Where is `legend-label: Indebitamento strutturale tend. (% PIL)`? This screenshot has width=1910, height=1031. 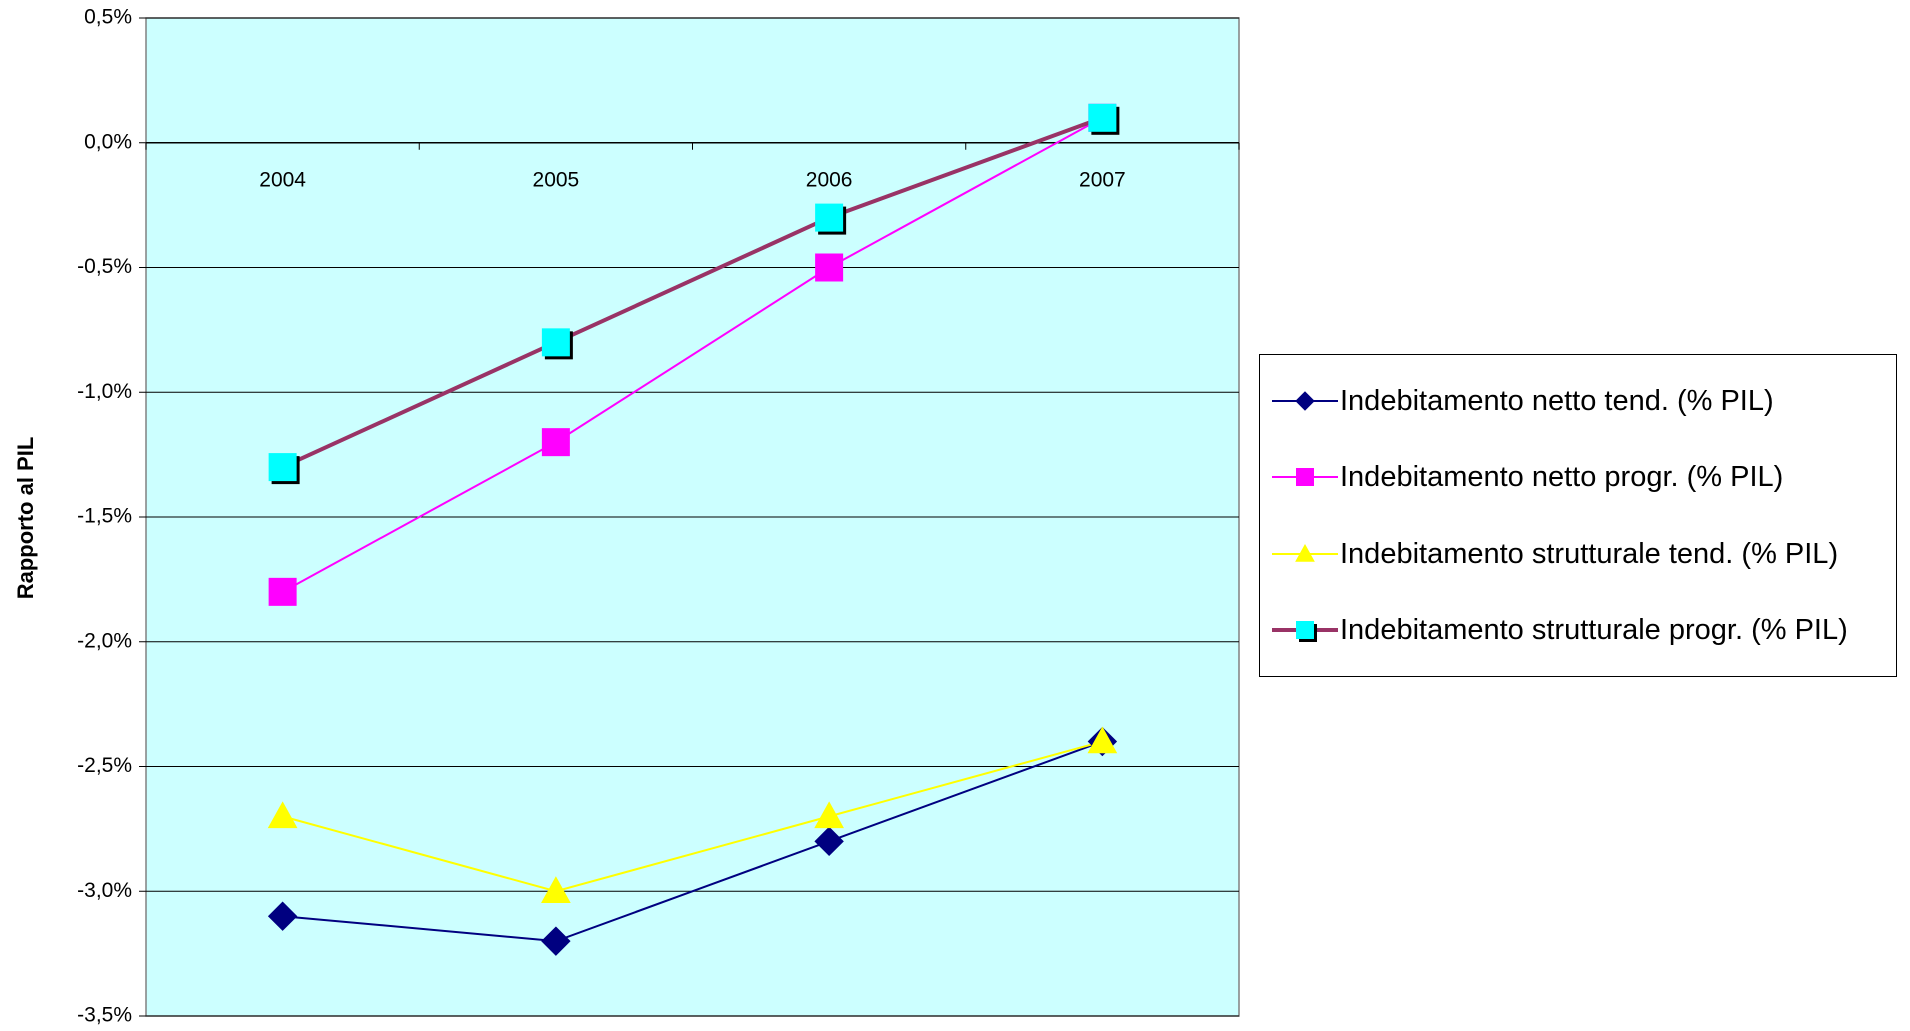 legend-label: Indebitamento strutturale tend. (% PIL) is located at coordinates (1589, 553).